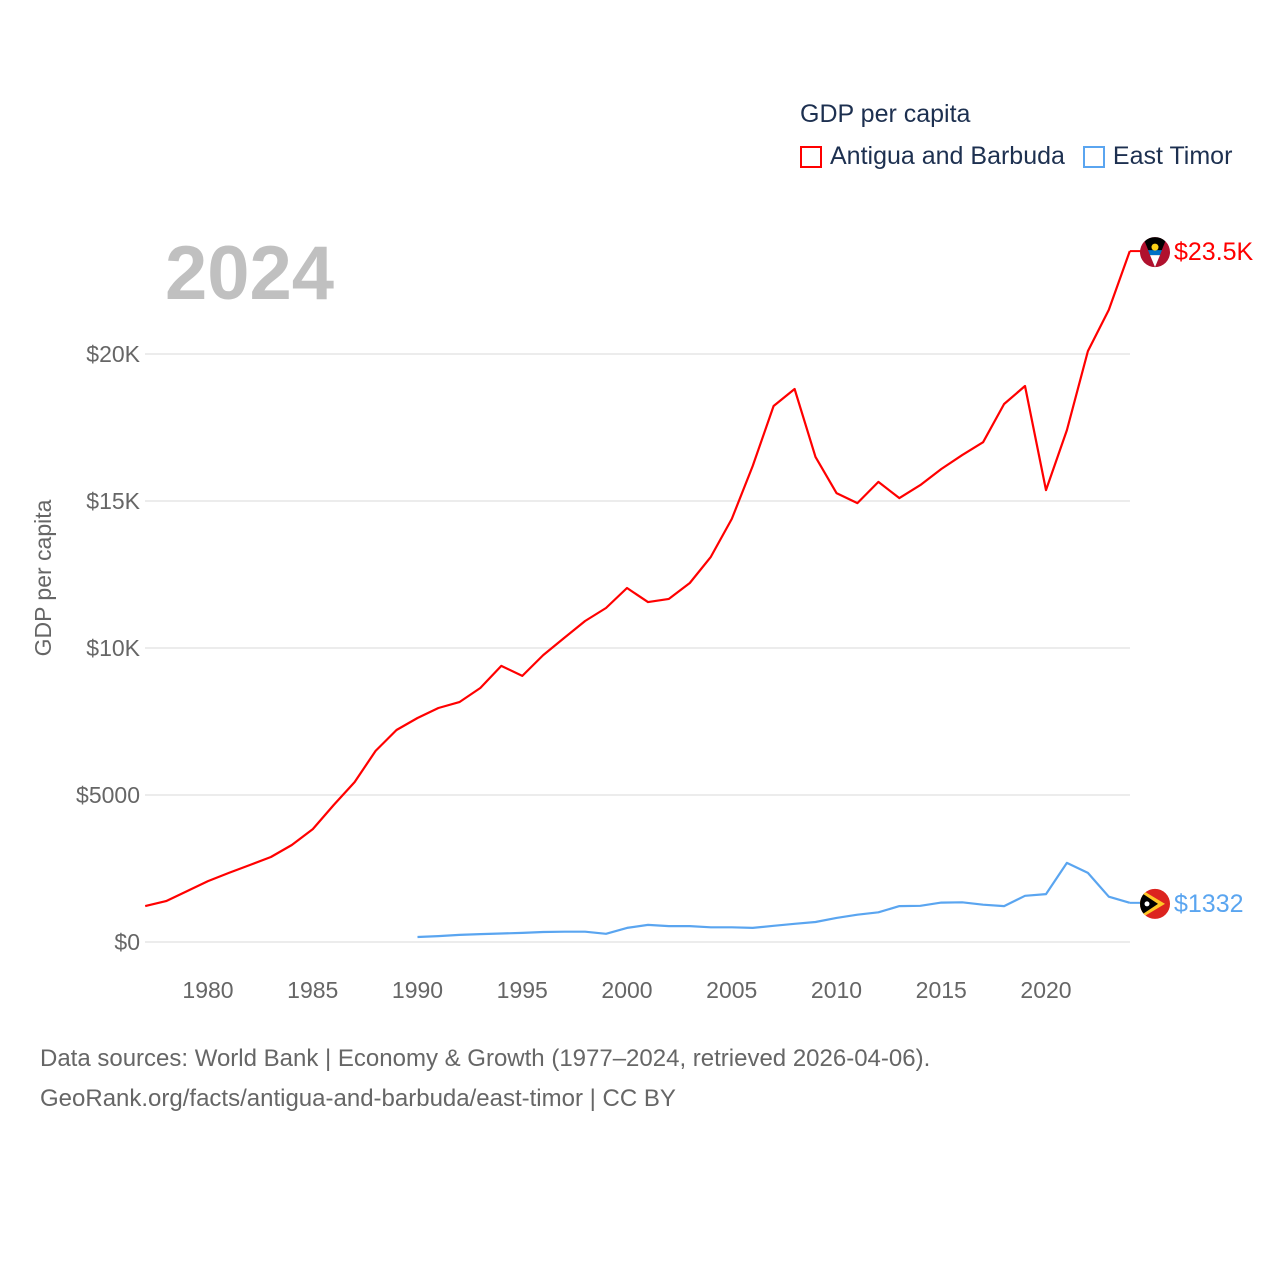 The height and width of the screenshot is (1280, 1280). Describe the element at coordinates (113, 354) in the screenshot. I see `y-tick-label: $20K` at that location.